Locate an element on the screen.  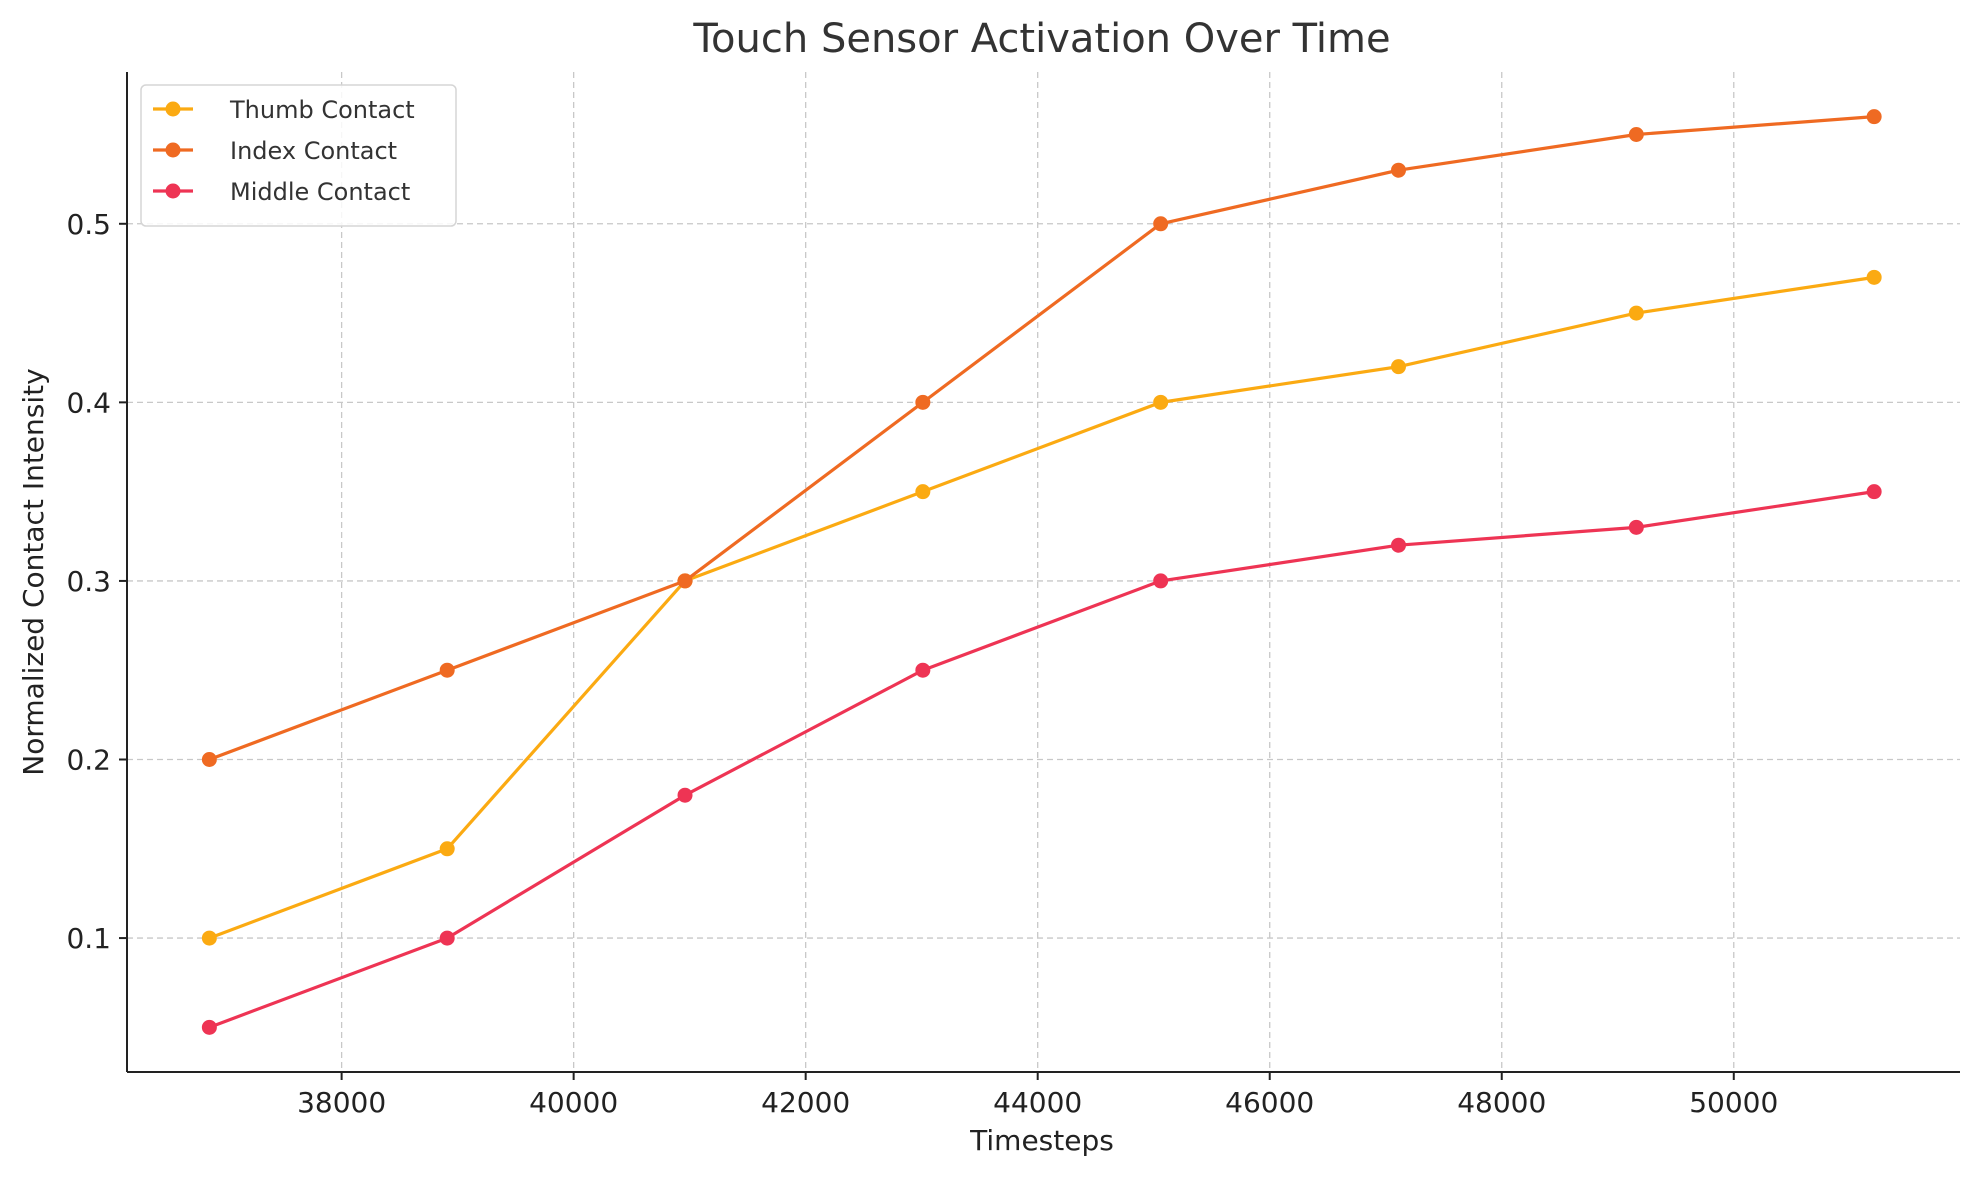
x-tick-label-1: 40000 is located at coordinates (573, 1102).